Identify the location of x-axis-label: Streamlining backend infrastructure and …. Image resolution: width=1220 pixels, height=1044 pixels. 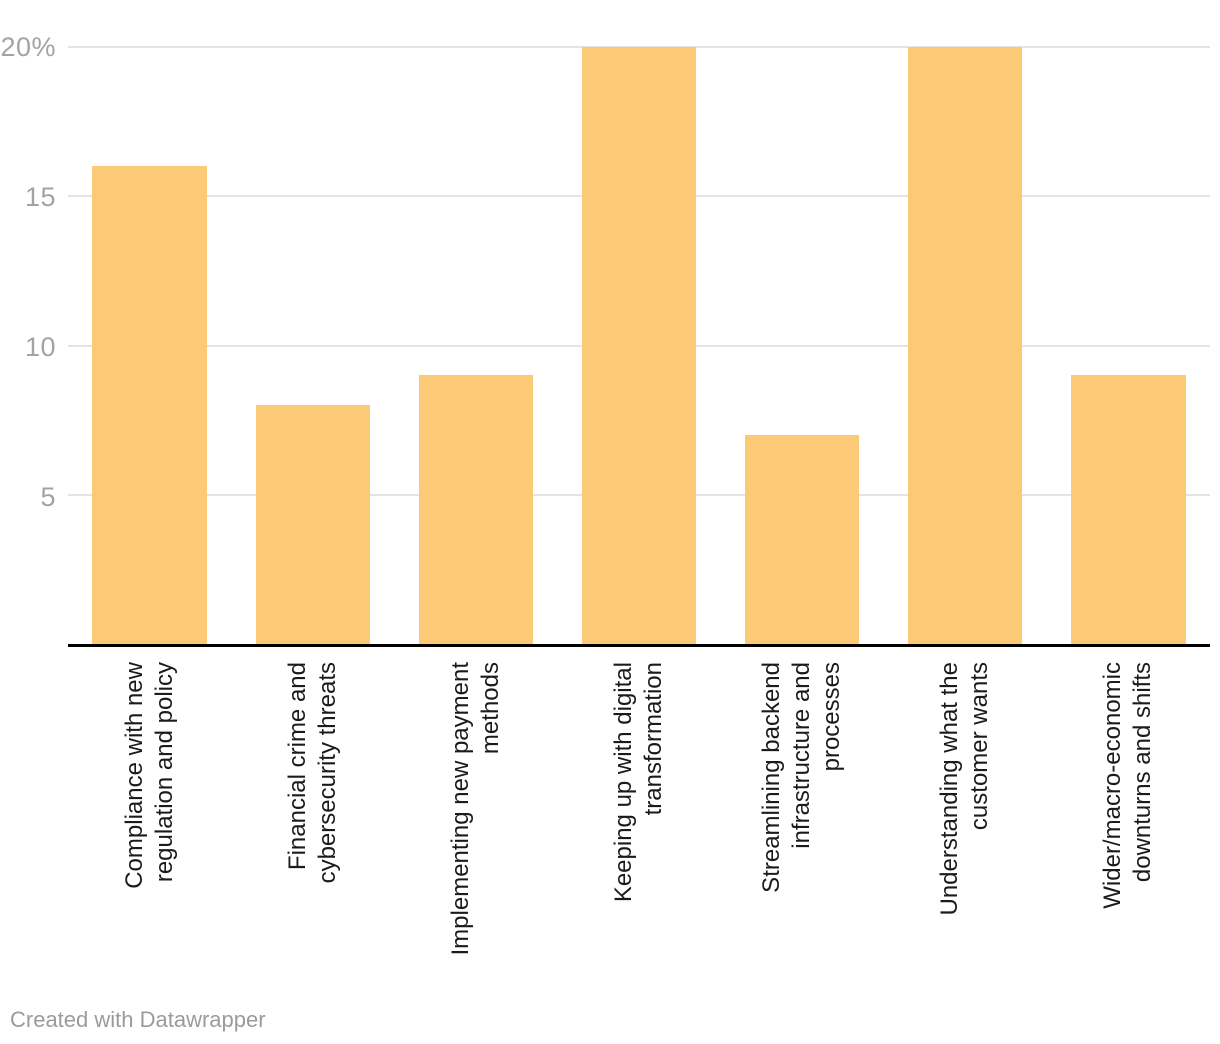
(802, 777).